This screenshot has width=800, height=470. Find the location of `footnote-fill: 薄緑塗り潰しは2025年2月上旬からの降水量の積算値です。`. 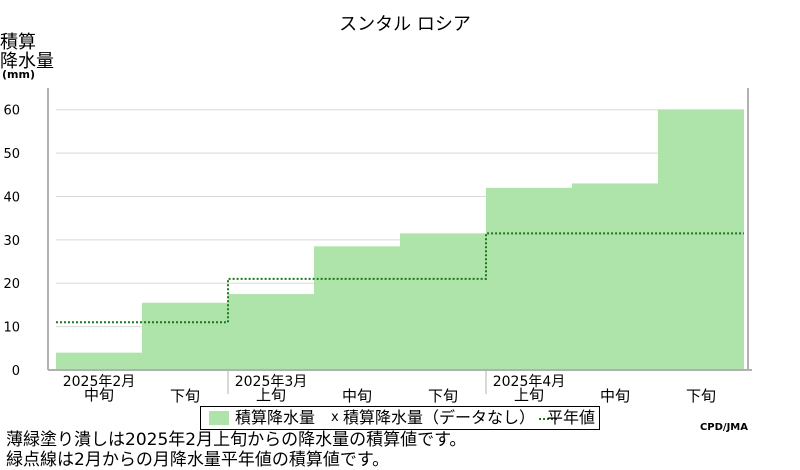

footnote-fill: 薄緑塗り潰しは2025年2月上旬からの降水量の積算値です。 is located at coordinates (236, 440).